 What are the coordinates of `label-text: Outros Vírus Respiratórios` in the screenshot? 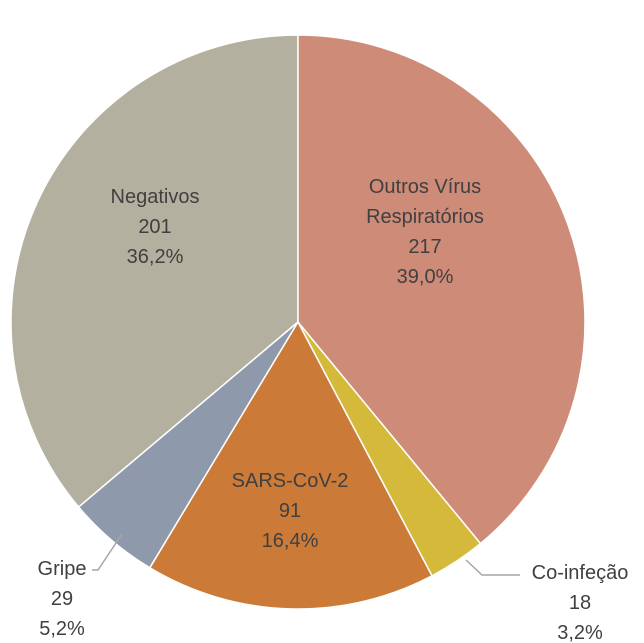 It's located at (425, 202).